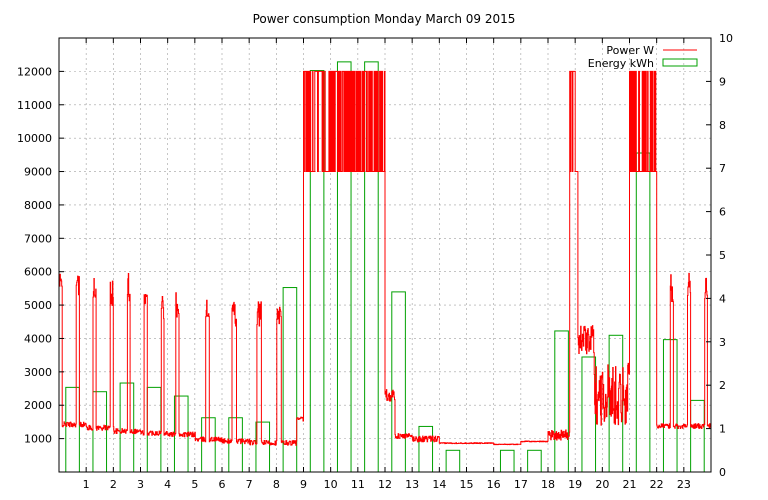 The height and width of the screenshot is (500, 768). Describe the element at coordinates (38, 238) in the screenshot. I see `y-left-tick-label: 7000` at that location.